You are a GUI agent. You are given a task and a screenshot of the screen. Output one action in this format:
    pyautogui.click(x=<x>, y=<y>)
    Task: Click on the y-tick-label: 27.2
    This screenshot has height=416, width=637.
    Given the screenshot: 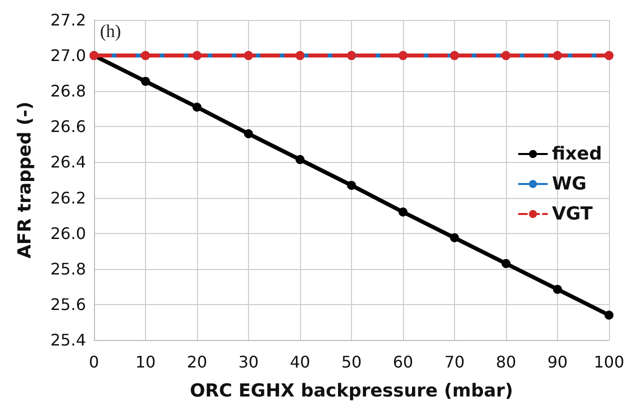 What is the action you would take?
    pyautogui.click(x=68, y=20)
    